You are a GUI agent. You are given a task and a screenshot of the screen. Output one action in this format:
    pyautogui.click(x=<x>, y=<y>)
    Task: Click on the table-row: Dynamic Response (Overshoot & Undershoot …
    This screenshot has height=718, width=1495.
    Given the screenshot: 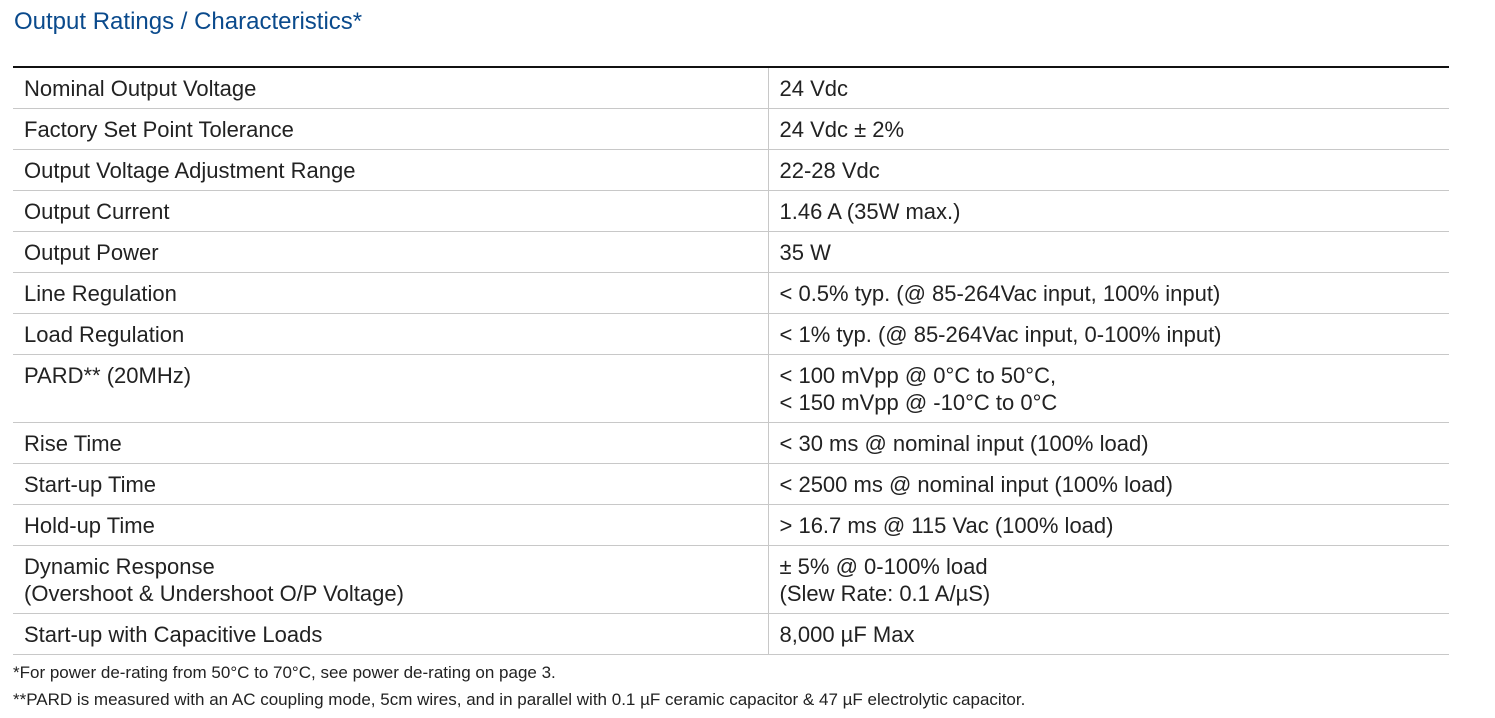 What is the action you would take?
    pyautogui.click(x=731, y=579)
    